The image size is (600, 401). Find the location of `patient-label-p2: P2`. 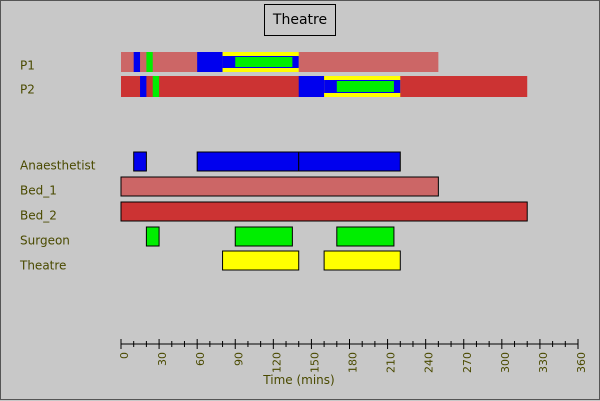

patient-label-p2: P2 is located at coordinates (27, 90).